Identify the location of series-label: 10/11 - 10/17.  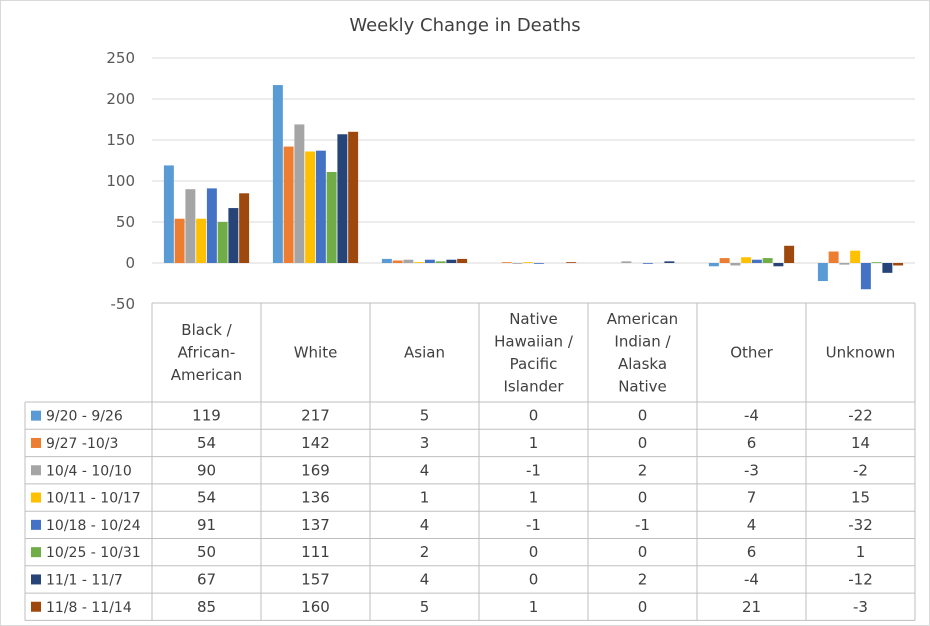
(93, 499).